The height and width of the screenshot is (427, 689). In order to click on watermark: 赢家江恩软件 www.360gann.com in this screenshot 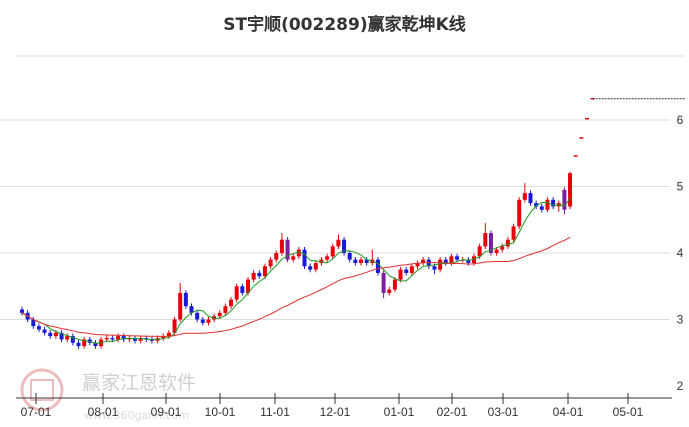, I will do `click(108, 395)`.